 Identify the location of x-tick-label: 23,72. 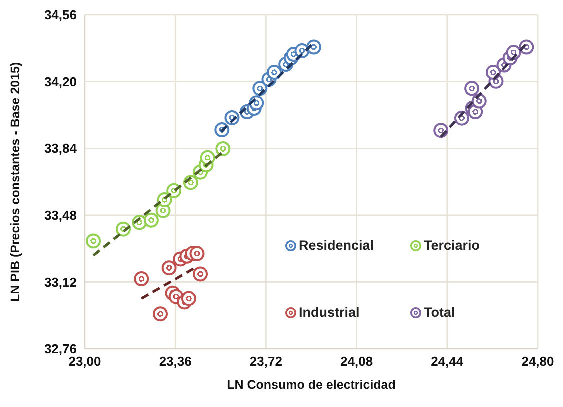
(266, 362).